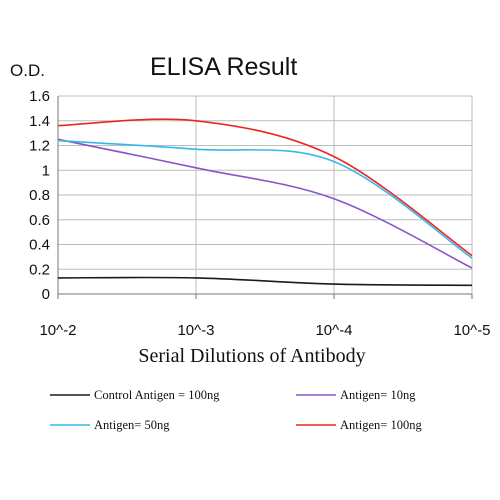 The width and height of the screenshot is (500, 500). What do you see at coordinates (39, 121) in the screenshot?
I see `y-tick-label: 1.4` at bounding box center [39, 121].